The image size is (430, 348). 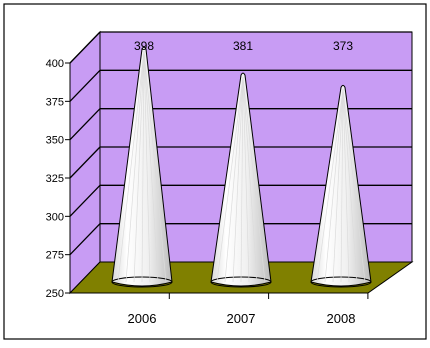 What do you see at coordinates (55, 64) in the screenshot?
I see `y-tick-label: 400` at bounding box center [55, 64].